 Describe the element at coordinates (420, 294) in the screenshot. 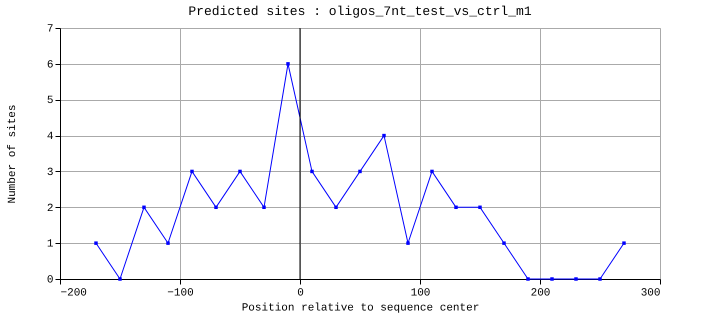

I see `x-tick-label: 100` at that location.